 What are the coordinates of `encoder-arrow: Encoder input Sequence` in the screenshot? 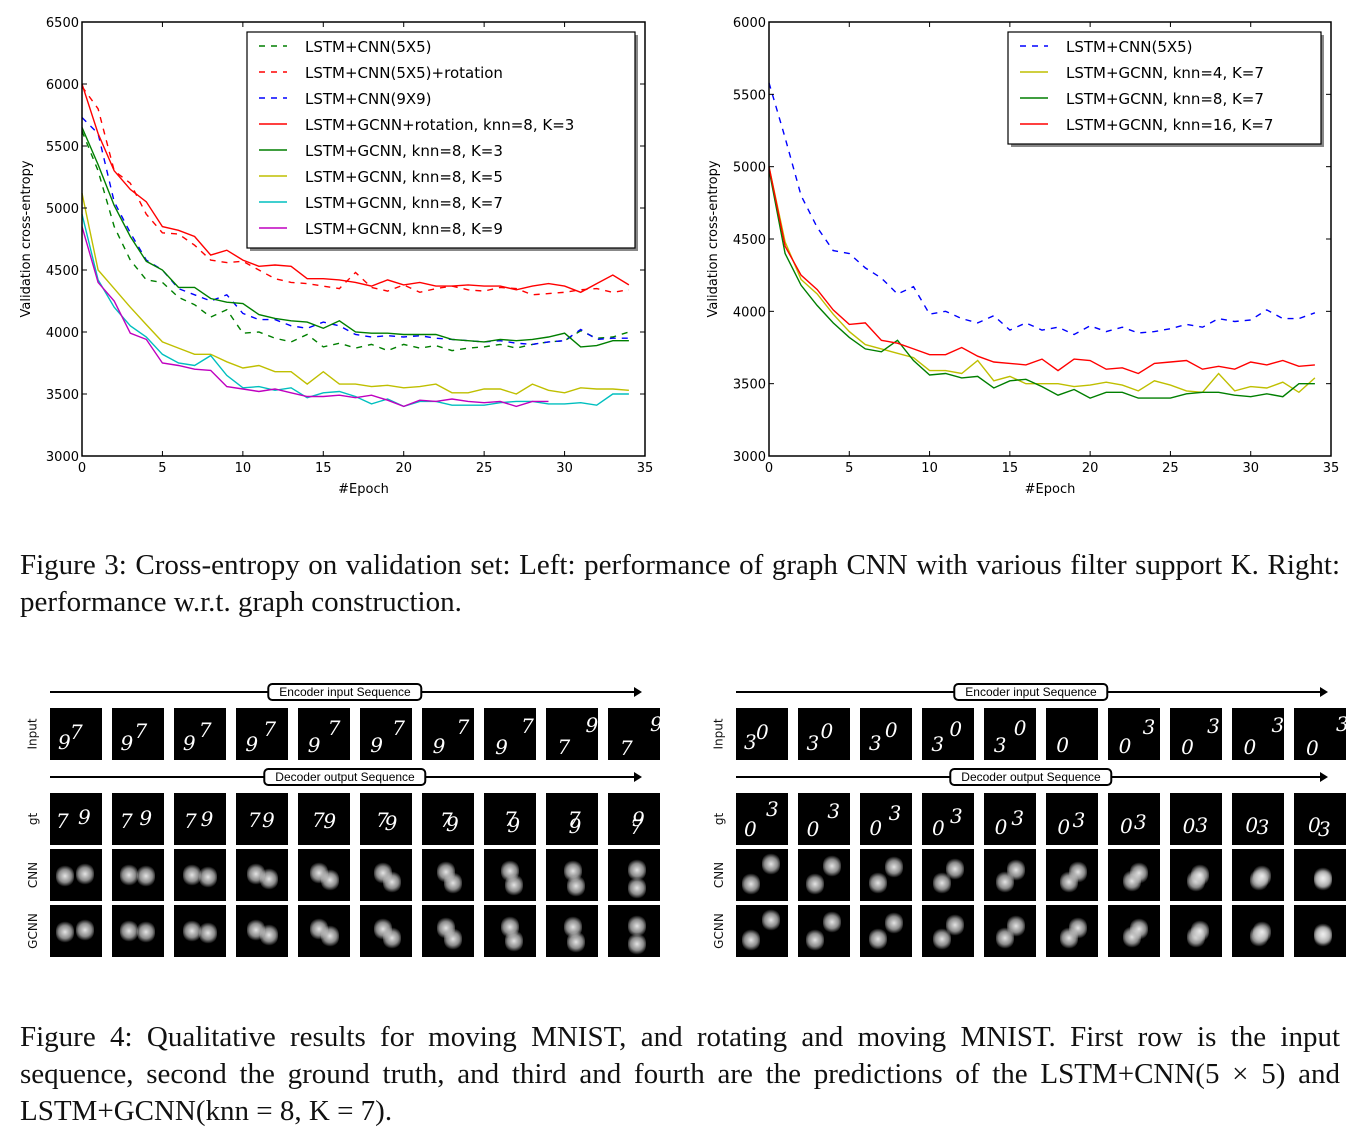 It's located at (1032, 692).